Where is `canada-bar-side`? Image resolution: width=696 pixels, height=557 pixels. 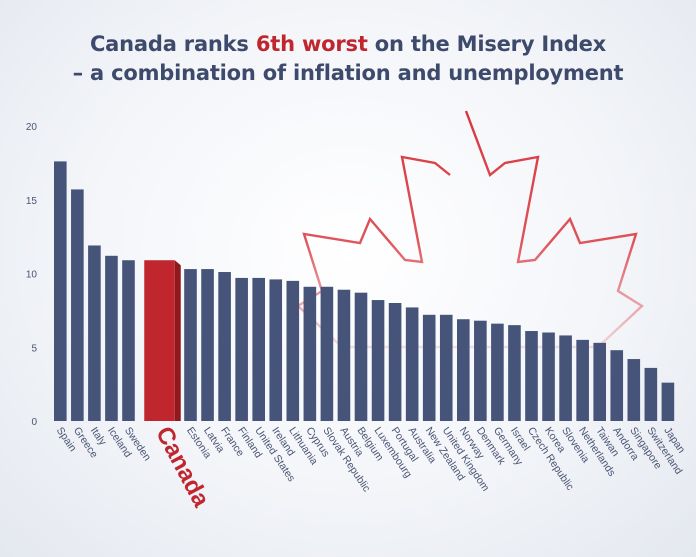 canada-bar-side is located at coordinates (177, 340).